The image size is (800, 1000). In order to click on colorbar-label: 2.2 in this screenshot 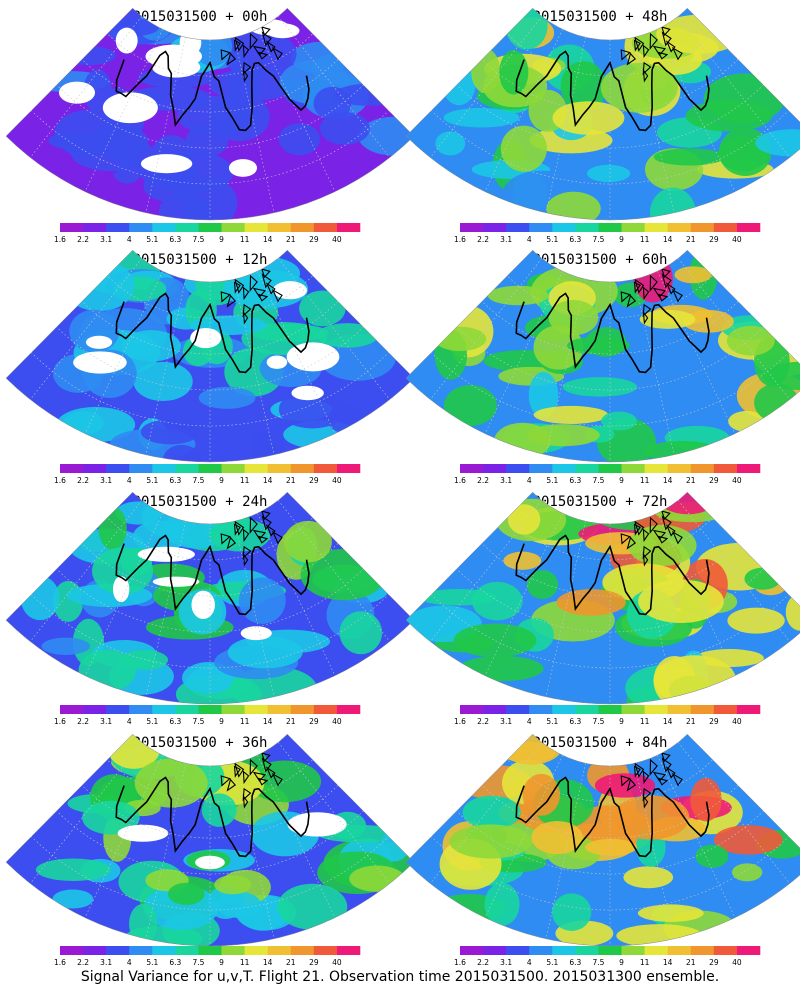, I will do `click(83, 239)`.